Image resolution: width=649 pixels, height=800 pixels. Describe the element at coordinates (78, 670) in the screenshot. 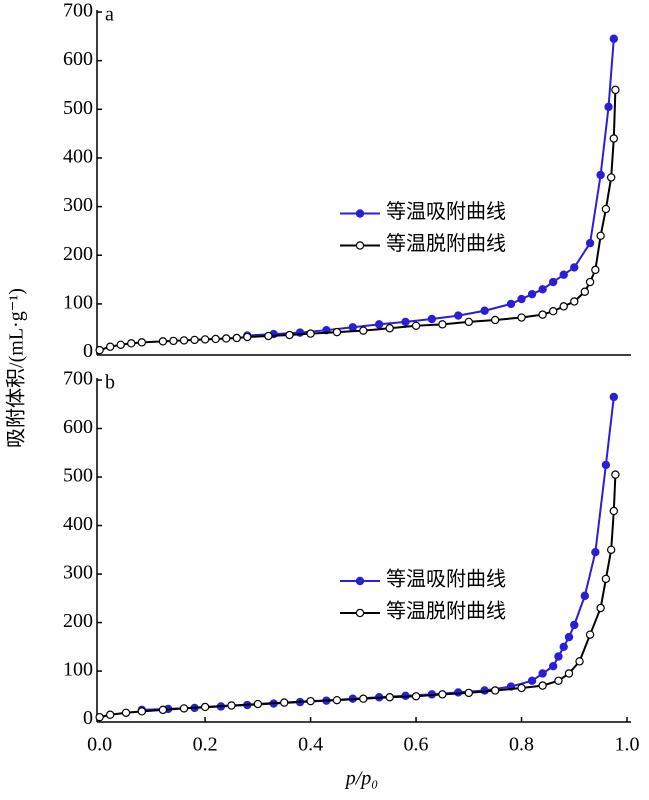

I see `y-tick-label: 100` at that location.